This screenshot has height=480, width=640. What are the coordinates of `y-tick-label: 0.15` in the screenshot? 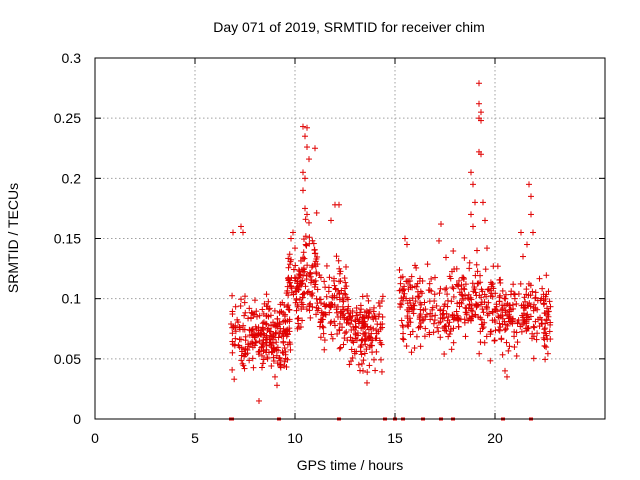 It's located at (67, 239).